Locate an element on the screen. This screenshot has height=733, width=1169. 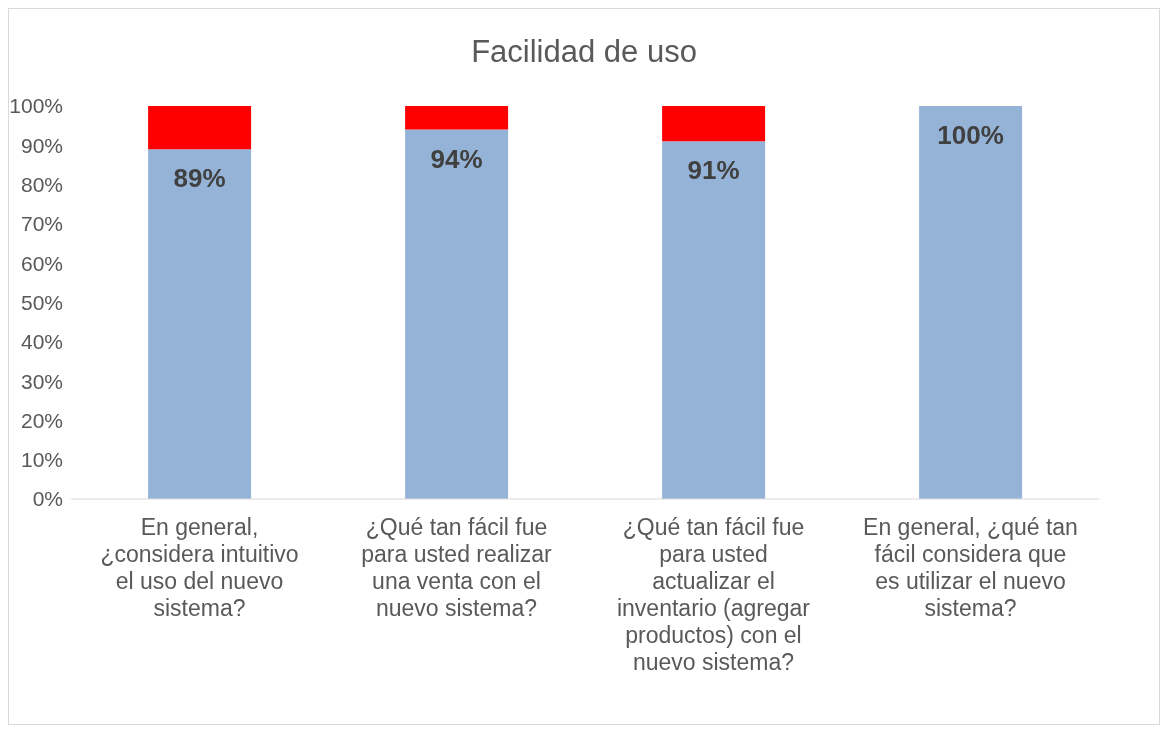
y-tick-label: 0% is located at coordinates (47, 499).